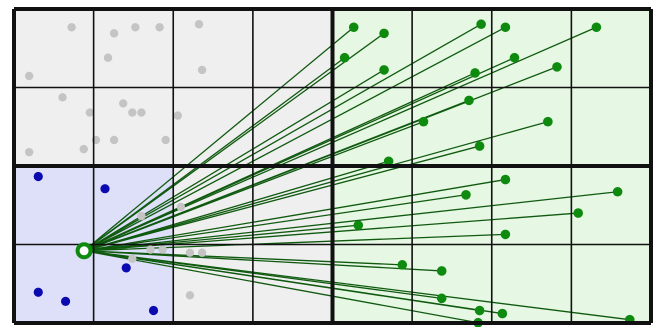  I want to click on query-point-layer, so click(84, 251).